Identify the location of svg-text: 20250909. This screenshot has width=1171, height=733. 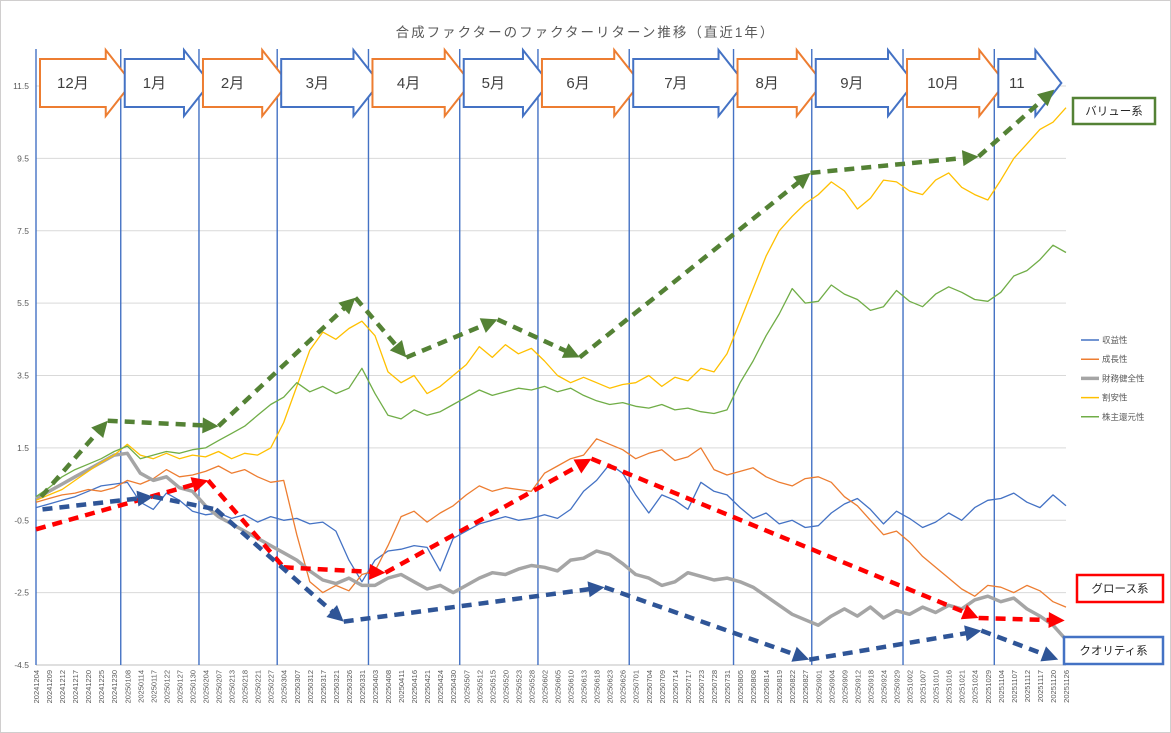
(844, 686).